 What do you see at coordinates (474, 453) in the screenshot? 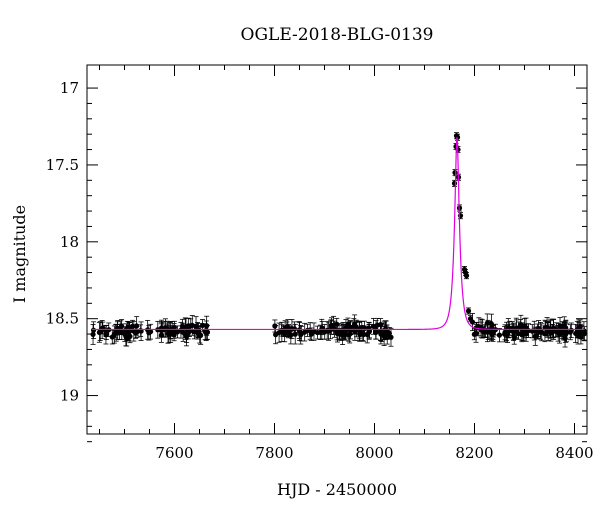
I see `x-tick-label: 8200` at bounding box center [474, 453].